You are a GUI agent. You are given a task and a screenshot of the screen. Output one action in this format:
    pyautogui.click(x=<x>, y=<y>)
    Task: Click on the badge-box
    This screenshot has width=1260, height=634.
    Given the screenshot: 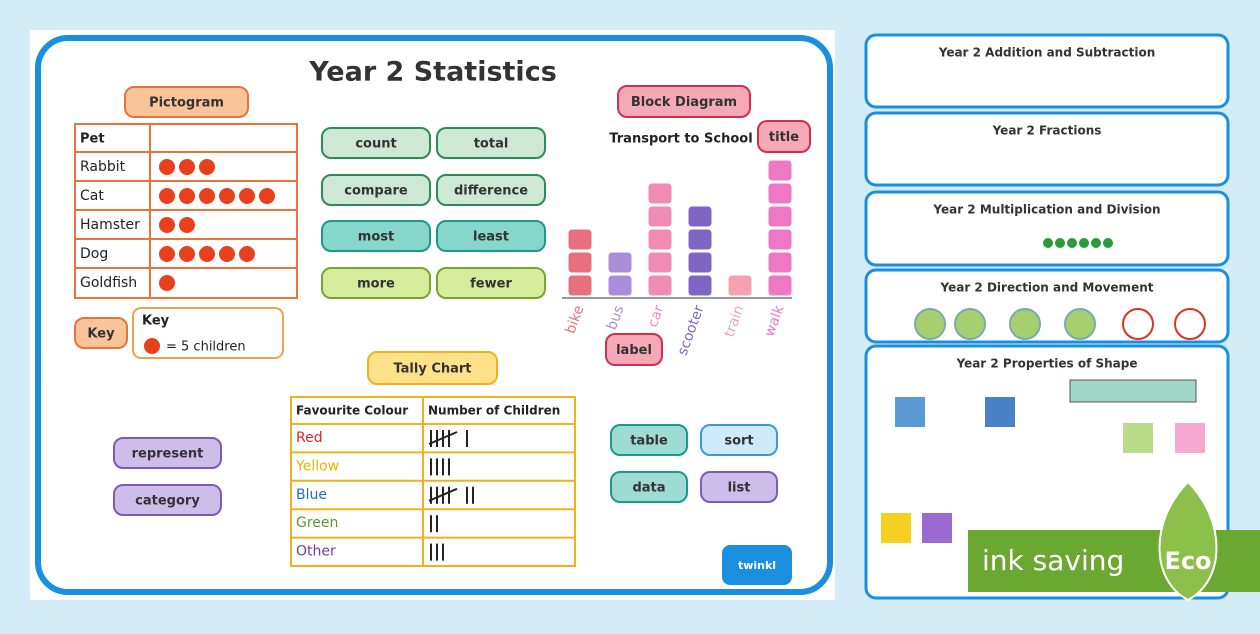 What is the action you would take?
    pyautogui.click(x=757, y=565)
    